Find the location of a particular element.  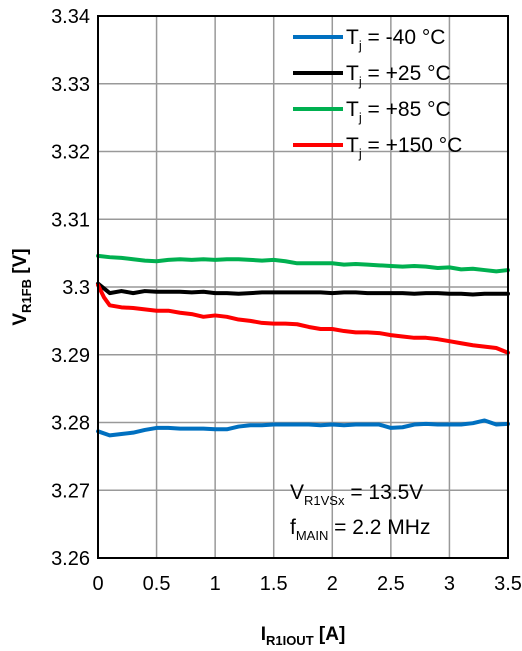

x-axis-title: IR1IOUT [A] is located at coordinates (303, 636).